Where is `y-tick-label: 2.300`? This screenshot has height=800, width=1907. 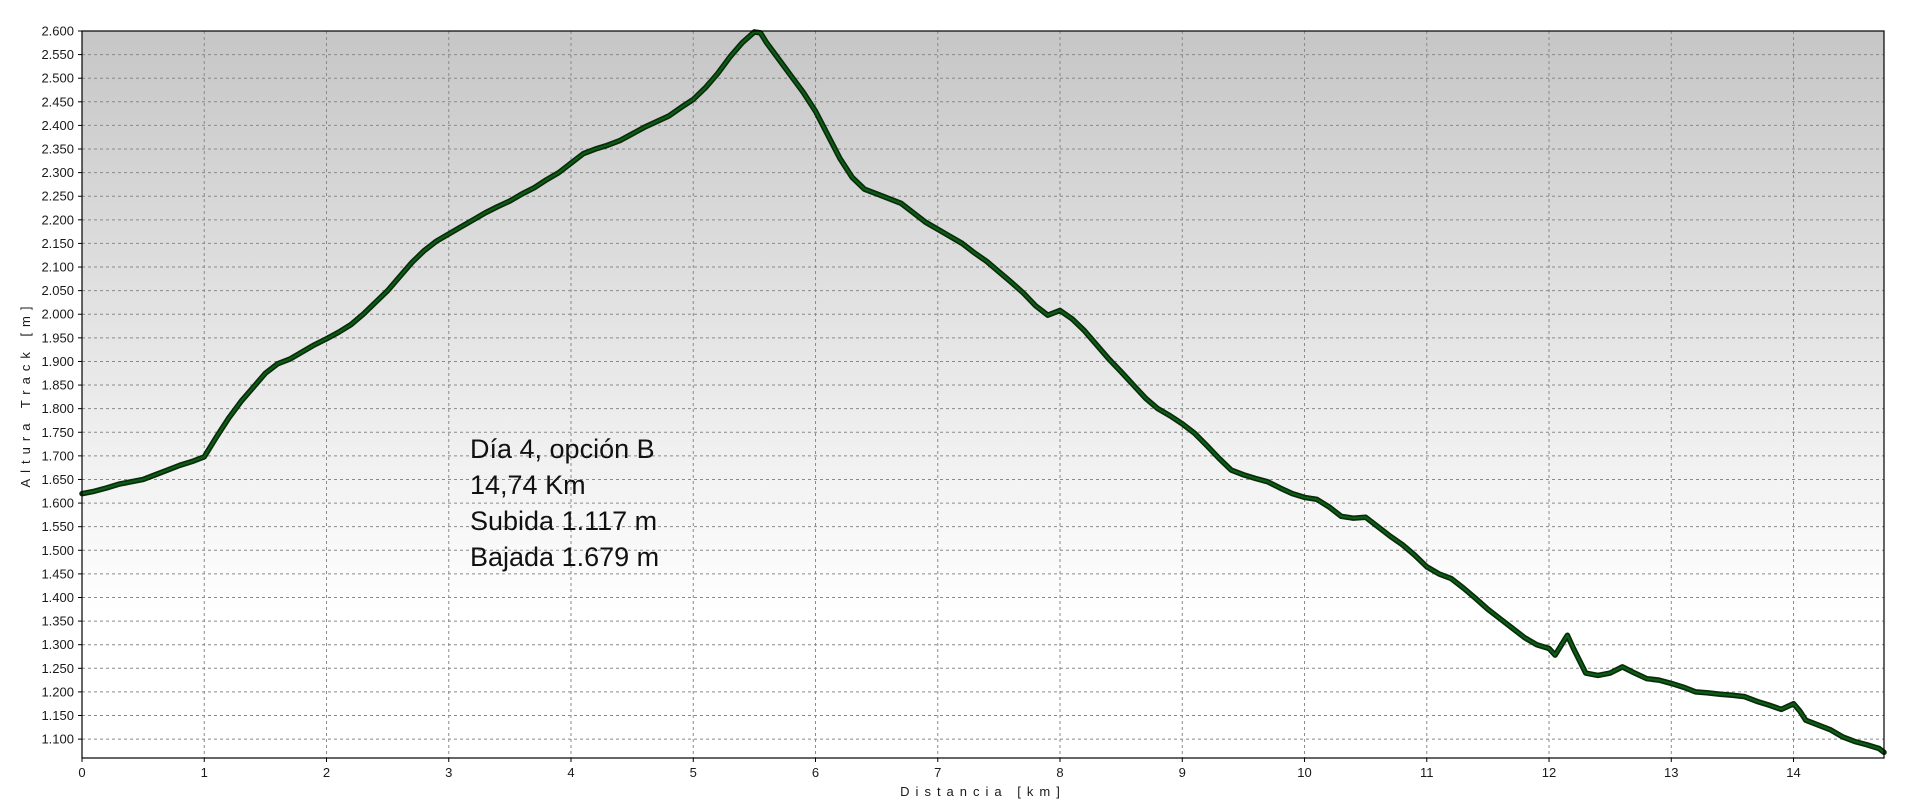
y-tick-label: 2.300 is located at coordinates (57, 172).